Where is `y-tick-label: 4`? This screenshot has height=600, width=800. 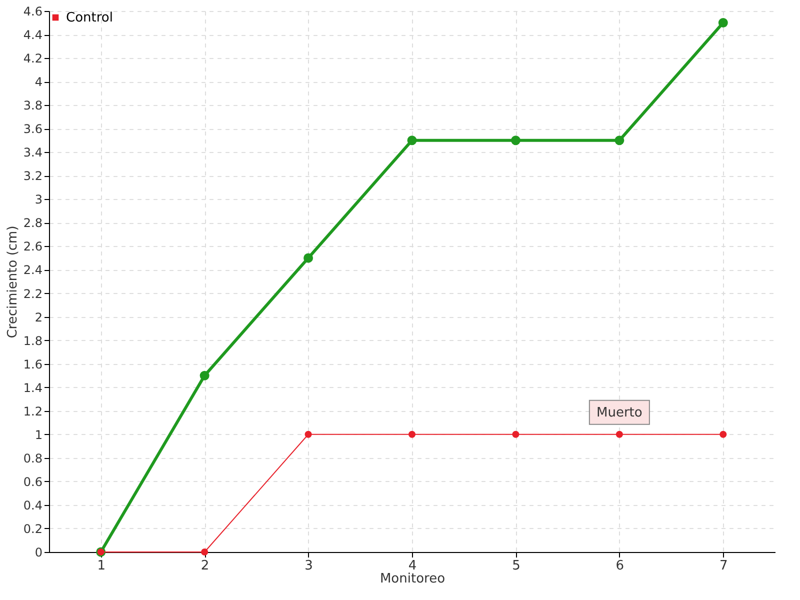 y-tick-label: 4 is located at coordinates (38, 82).